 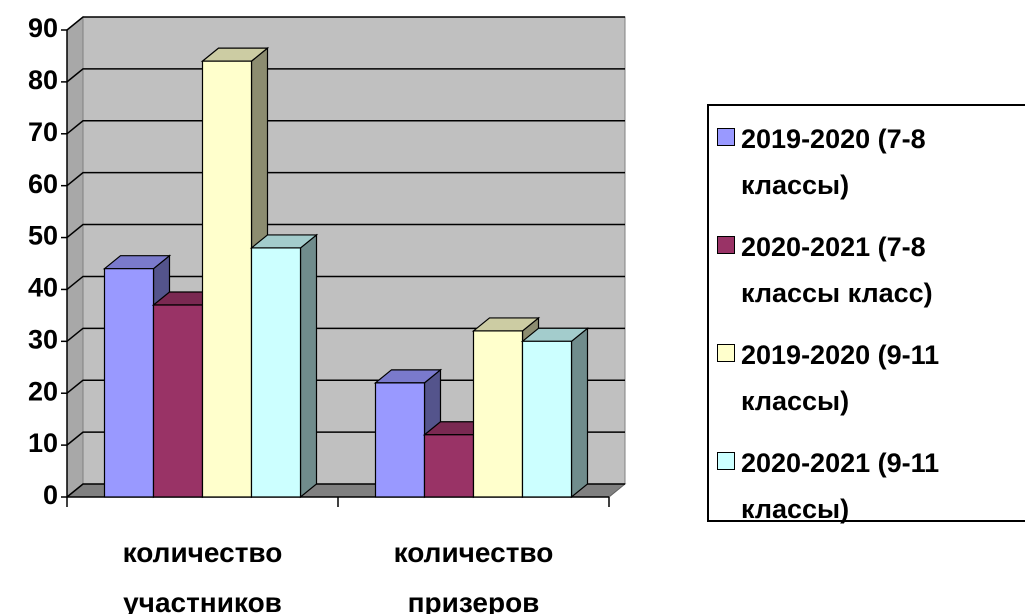 I want to click on side-wall, so click(x=75, y=257).